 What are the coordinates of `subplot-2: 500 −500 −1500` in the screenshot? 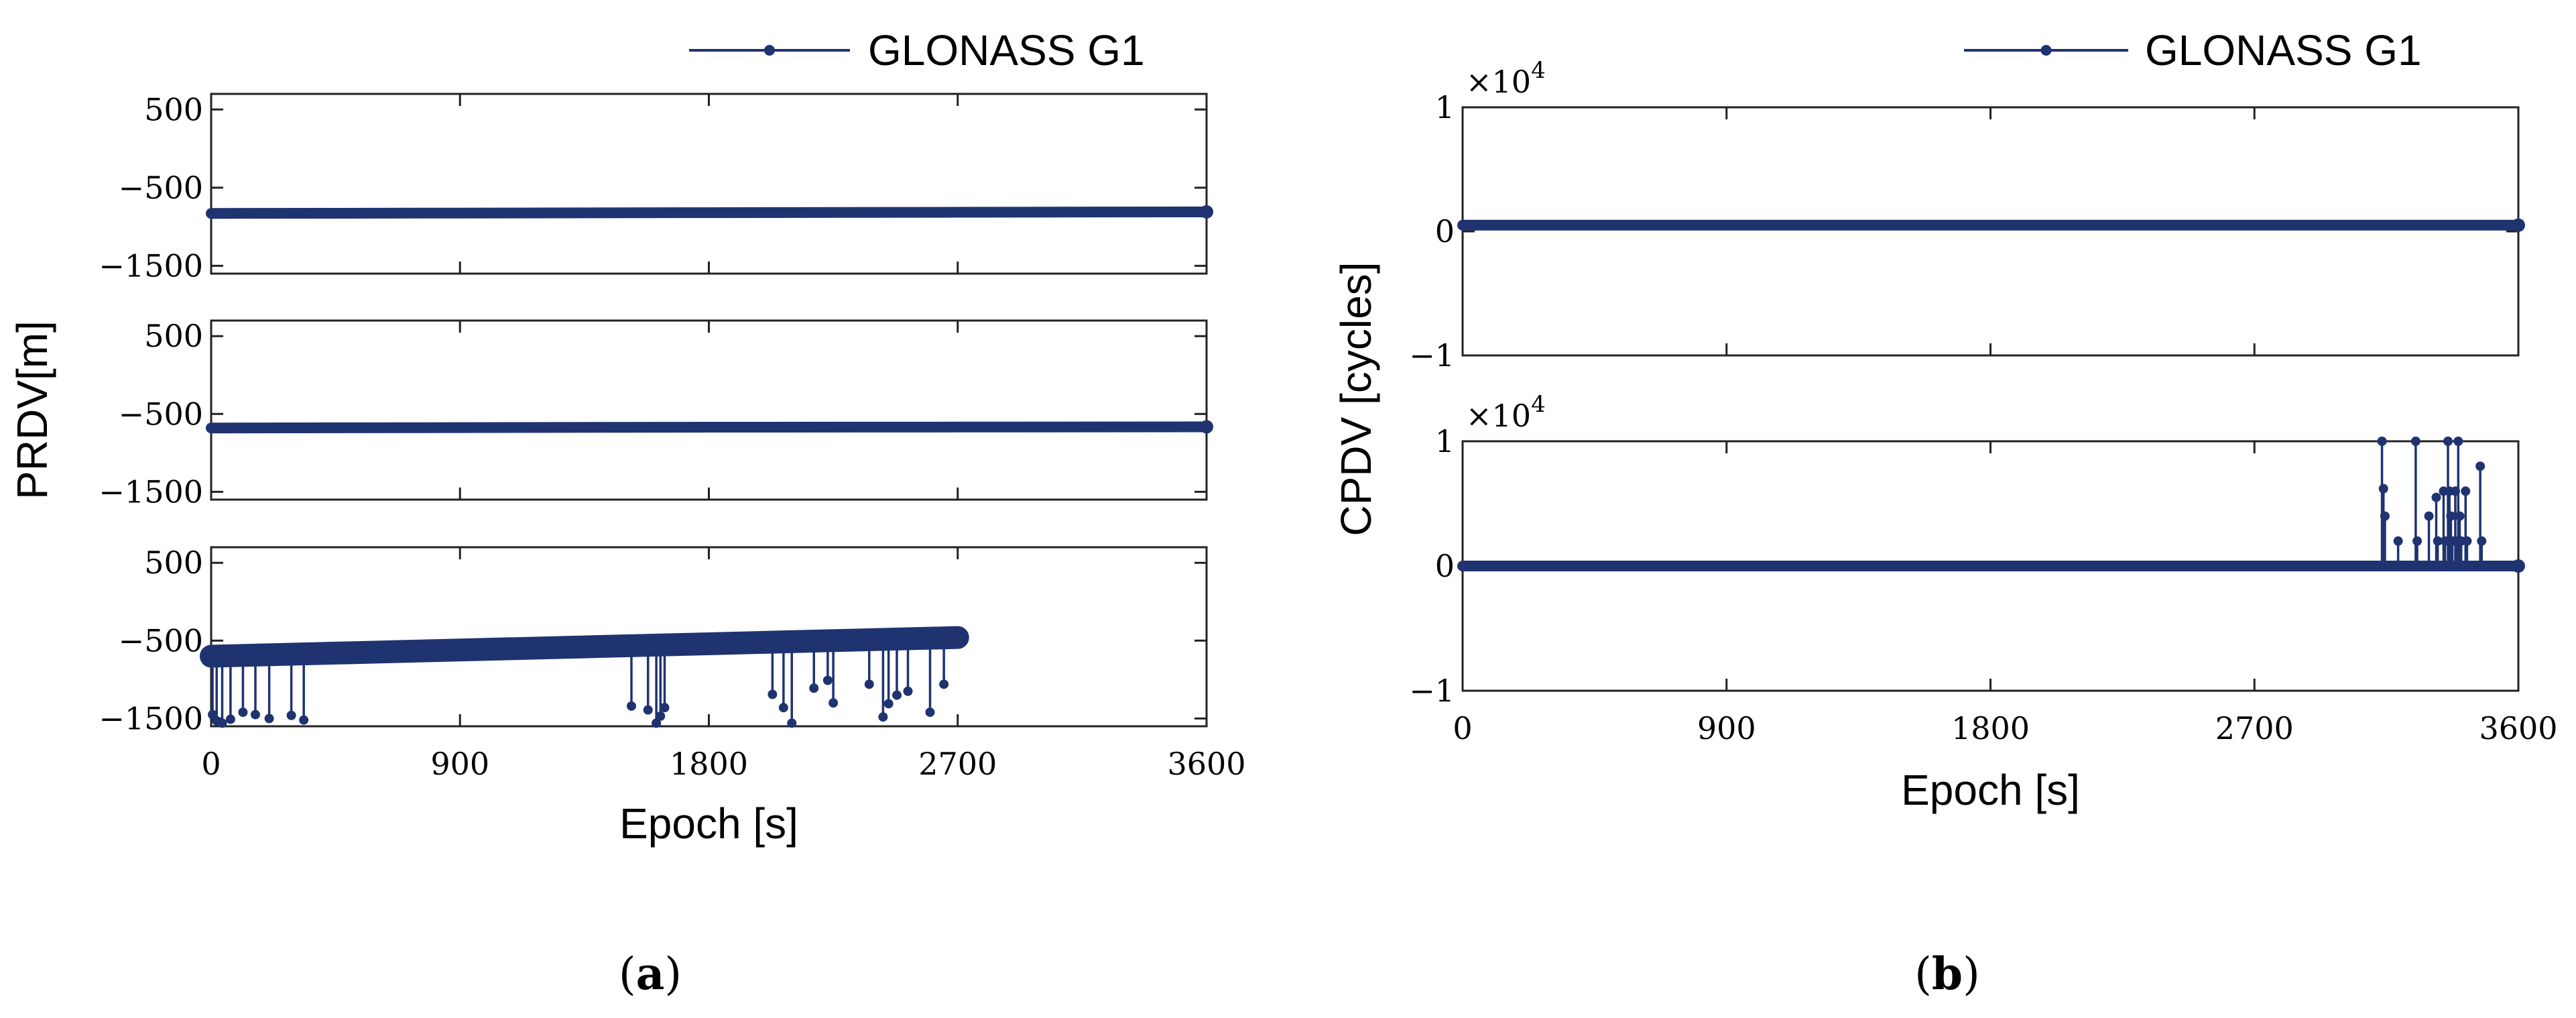 It's located at (656, 414).